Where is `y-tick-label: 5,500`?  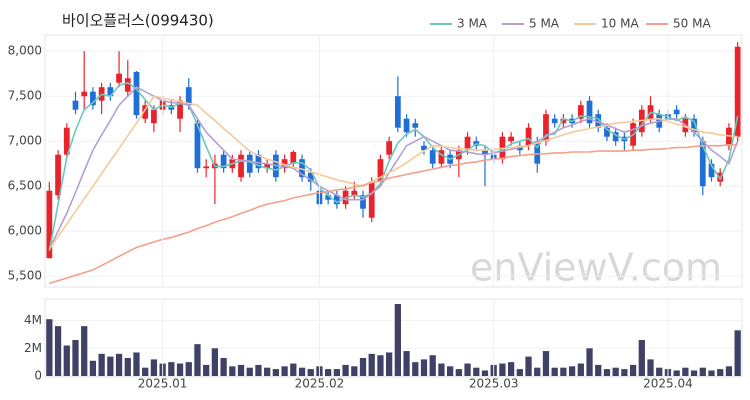 y-tick-label: 5,500 is located at coordinates (25, 276).